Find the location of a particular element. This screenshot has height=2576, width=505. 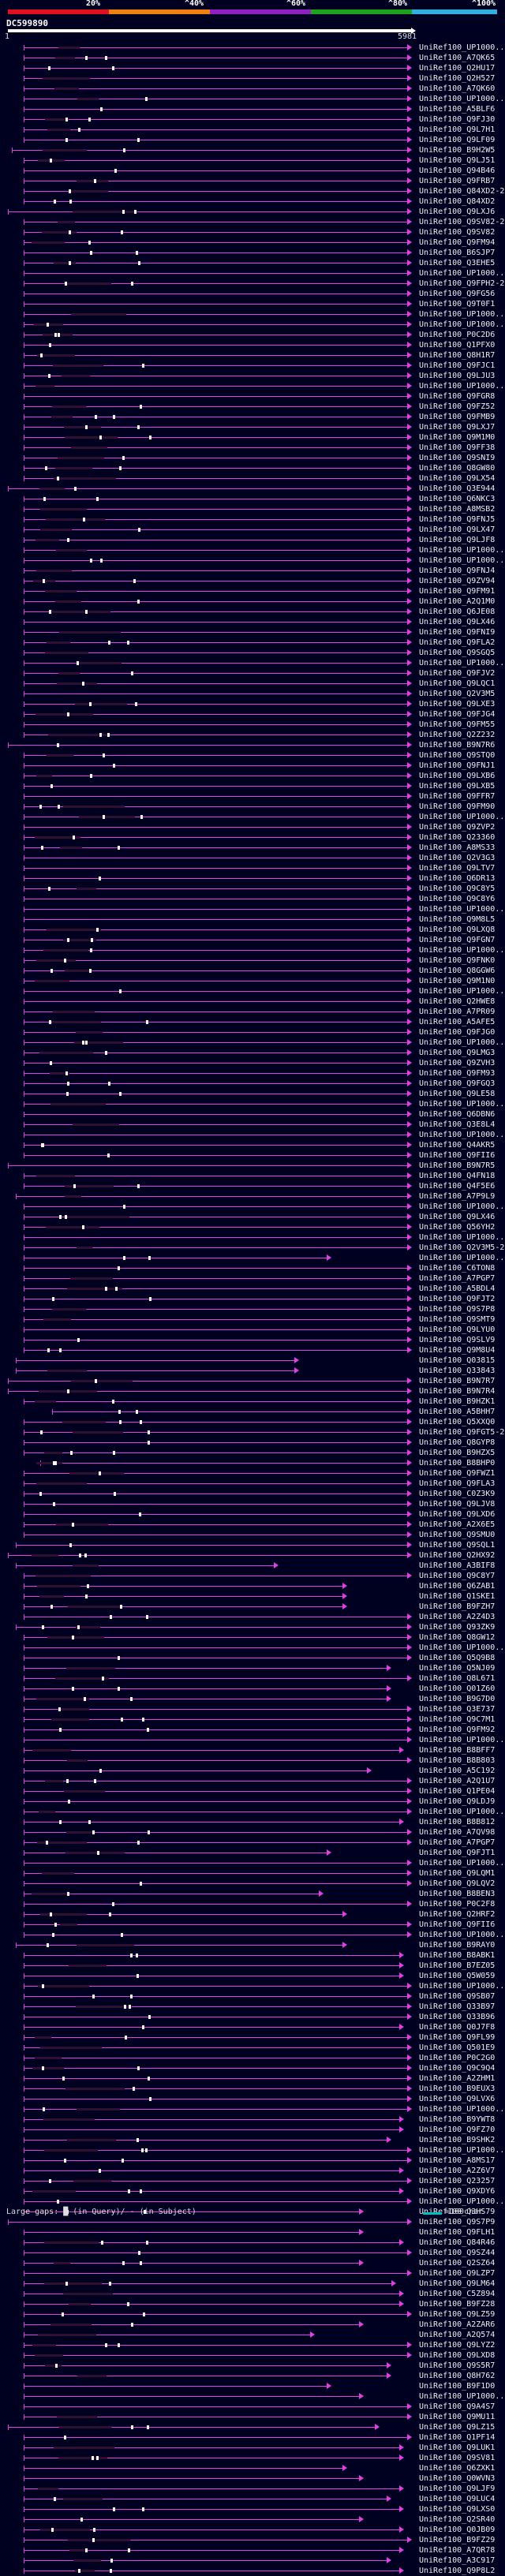

hit-row: UniRef100_Q9S7P9 is located at coordinates (252, 2222).